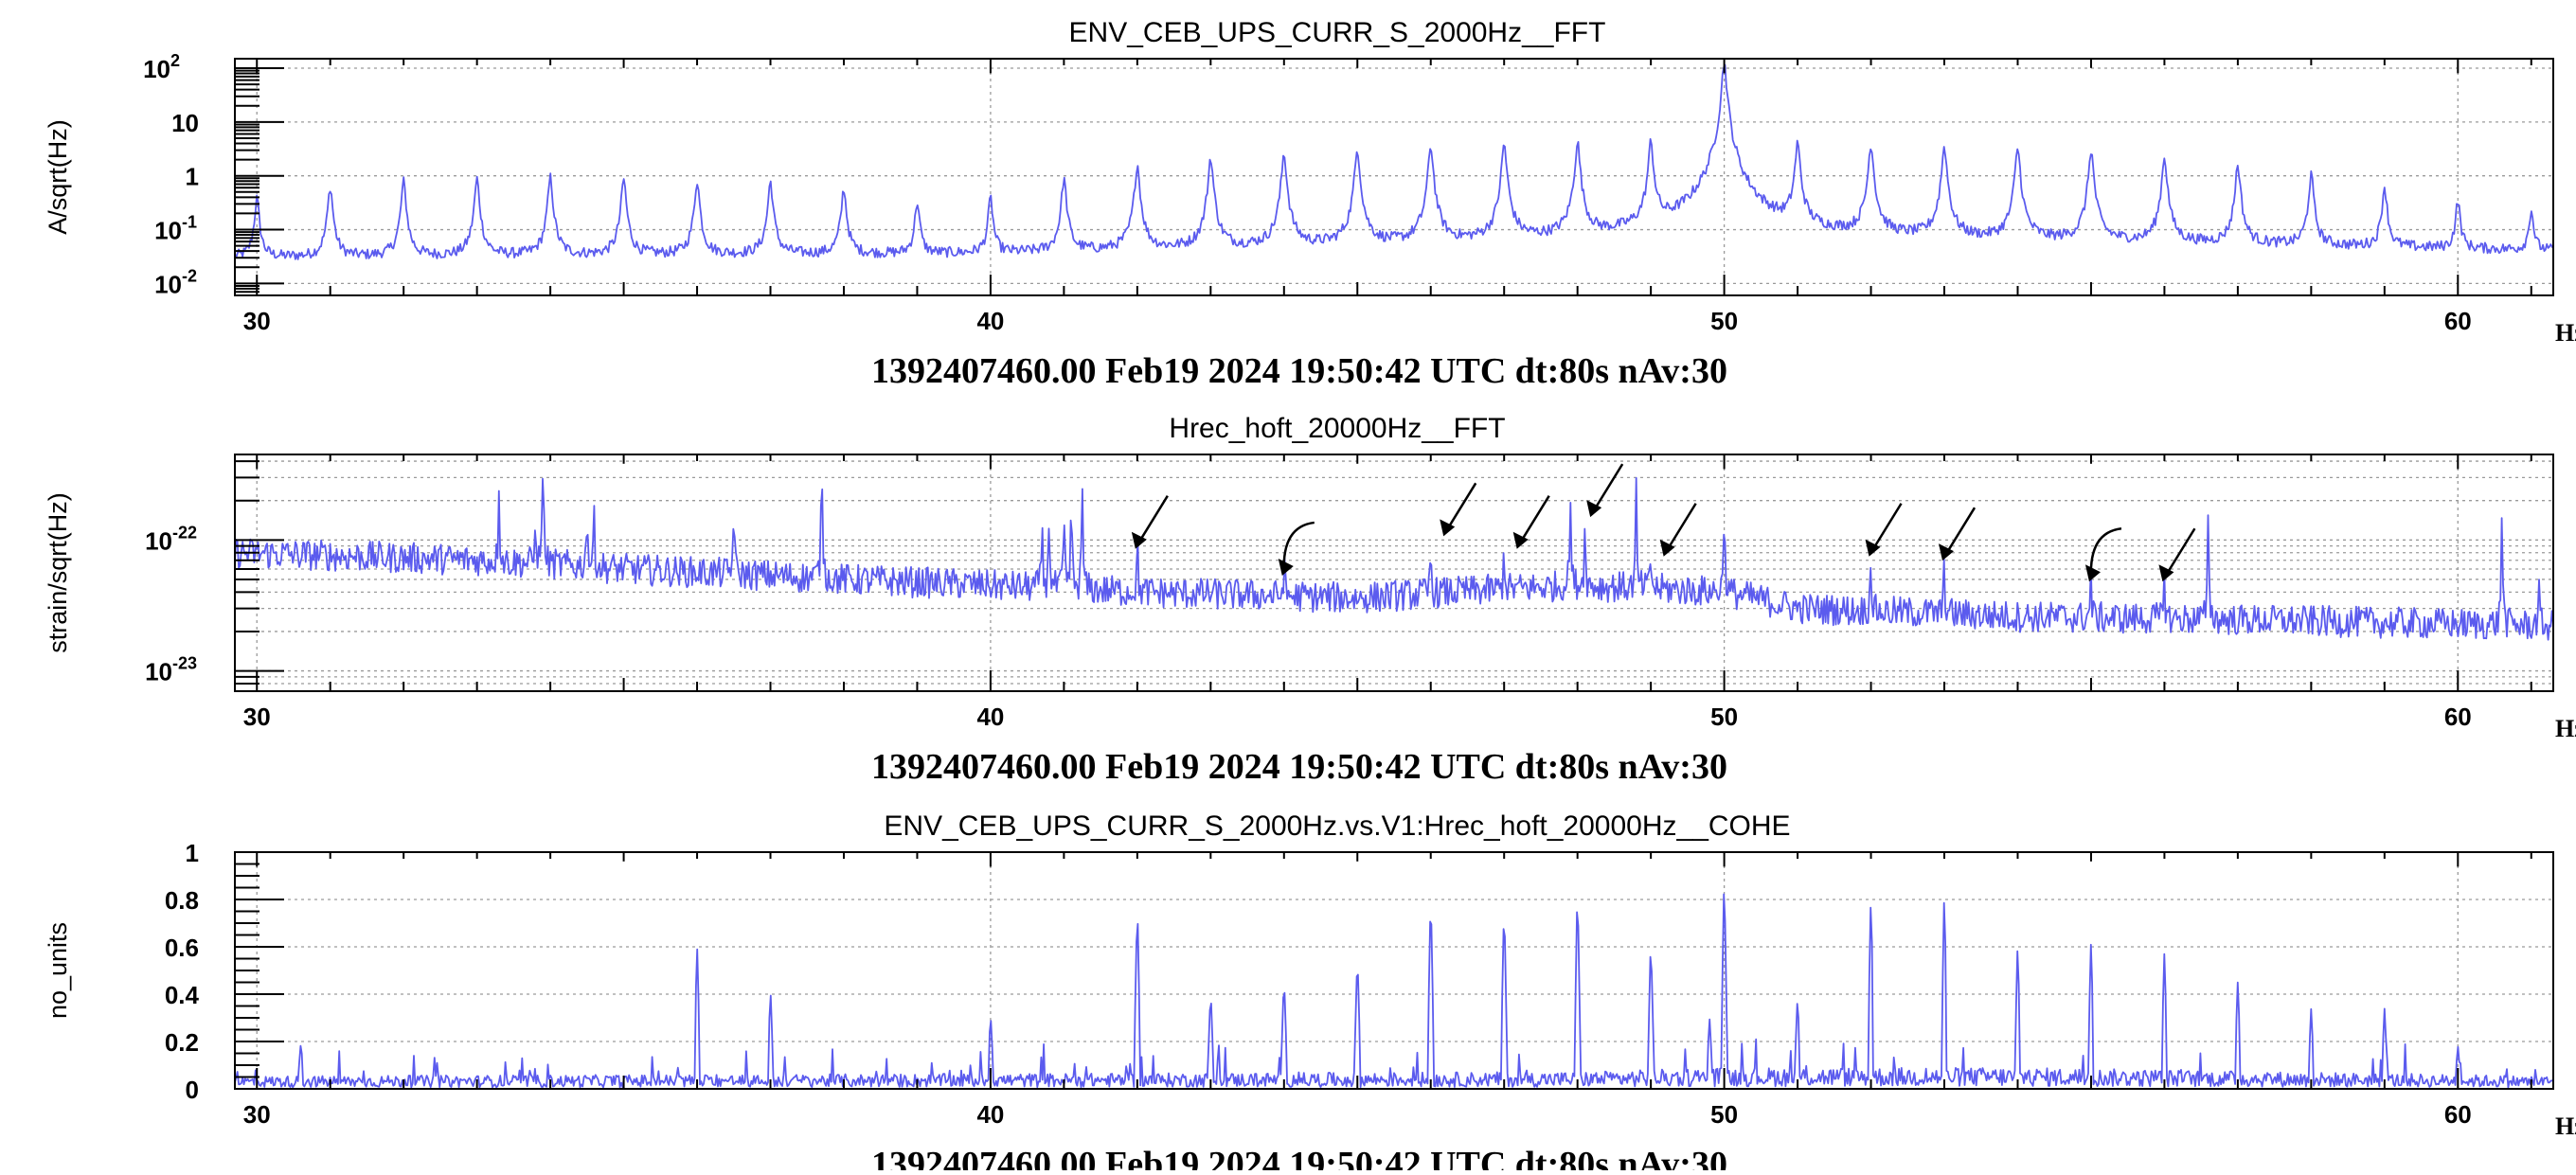 The width and height of the screenshot is (2576, 1175). Describe the element at coordinates (224, 971) in the screenshot. I see `y-axis: 0 0.2 0.4 0.6 0.8 1` at that location.